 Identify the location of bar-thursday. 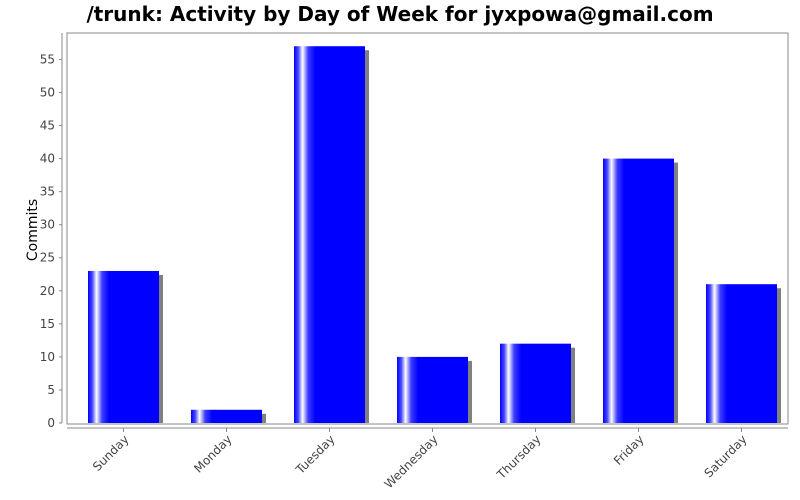
(535, 383).